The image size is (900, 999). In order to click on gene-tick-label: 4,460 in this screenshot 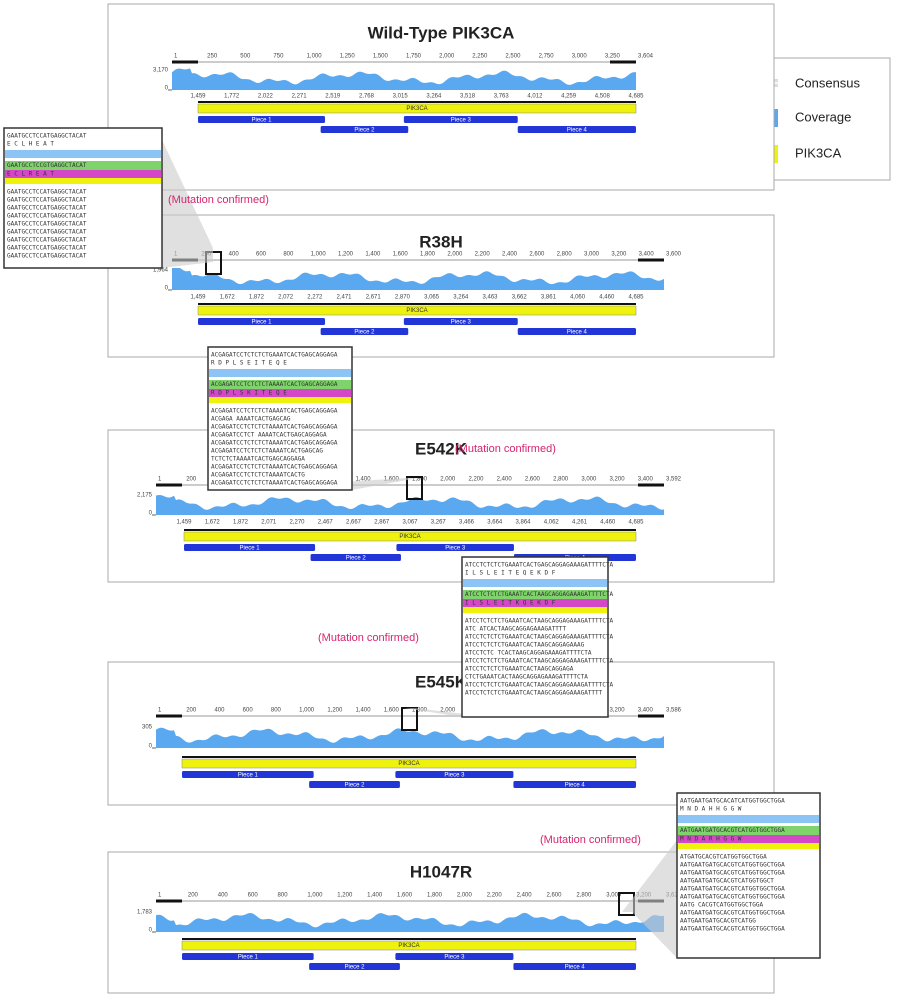, I will do `click(608, 523)`.